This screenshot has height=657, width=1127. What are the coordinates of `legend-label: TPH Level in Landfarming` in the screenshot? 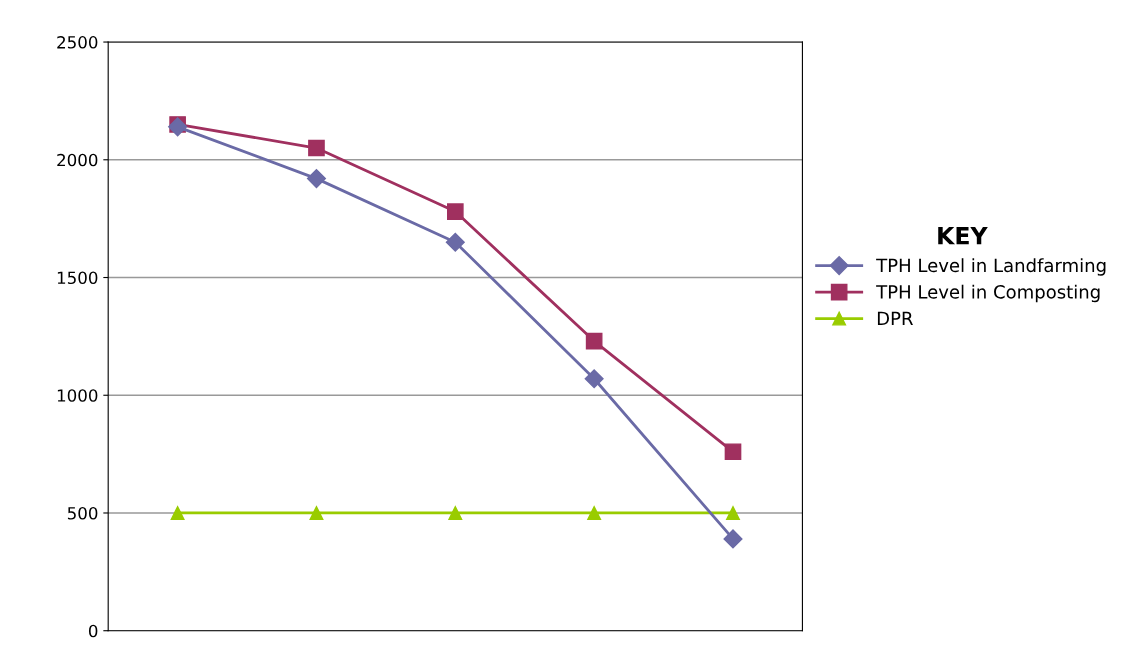 It's located at (991, 267).